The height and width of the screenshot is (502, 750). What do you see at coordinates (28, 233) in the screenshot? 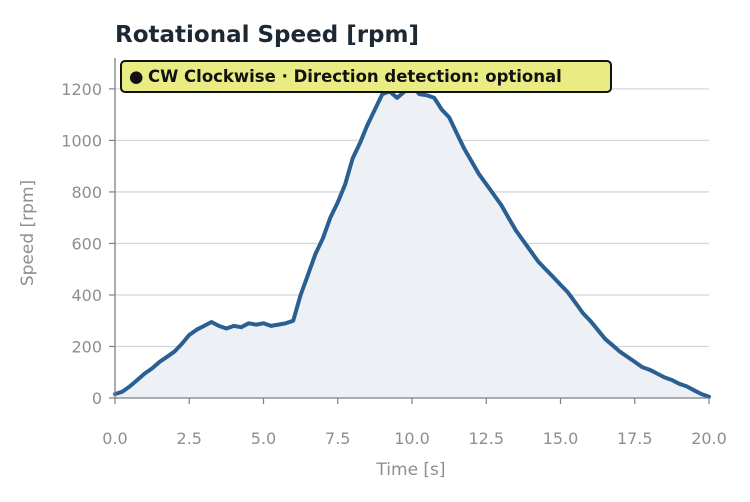
I see `y-axis-label: Speed [rpm]` at bounding box center [28, 233].